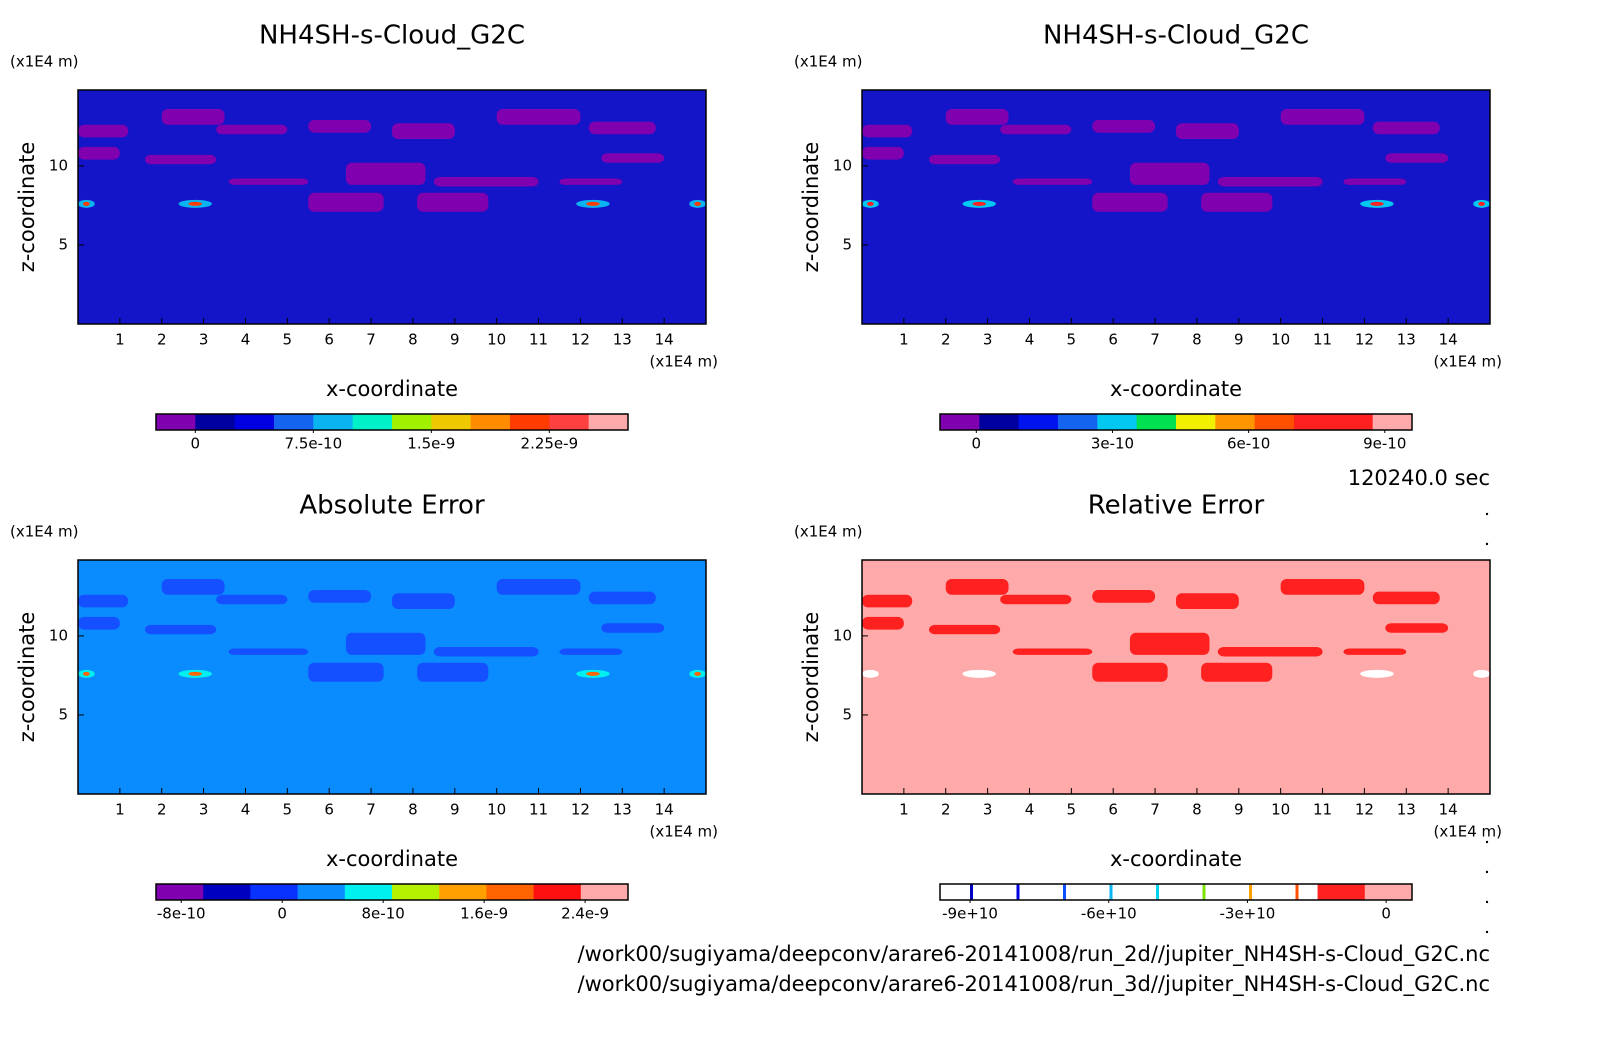 The image size is (1604, 1054). What do you see at coordinates (431, 444) in the screenshot?
I see `colorbar-tick-label: 1.5e-9` at bounding box center [431, 444].